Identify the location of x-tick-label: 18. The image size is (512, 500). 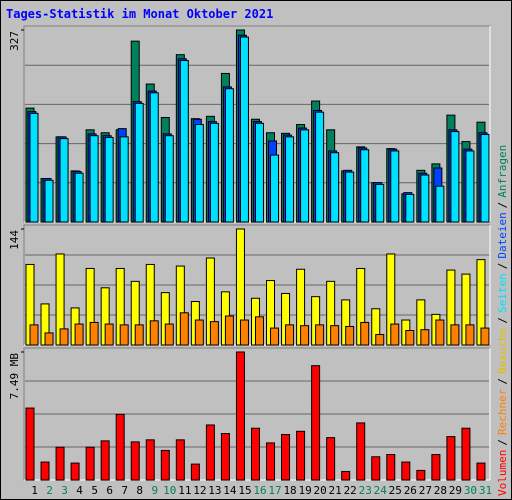
(289, 490).